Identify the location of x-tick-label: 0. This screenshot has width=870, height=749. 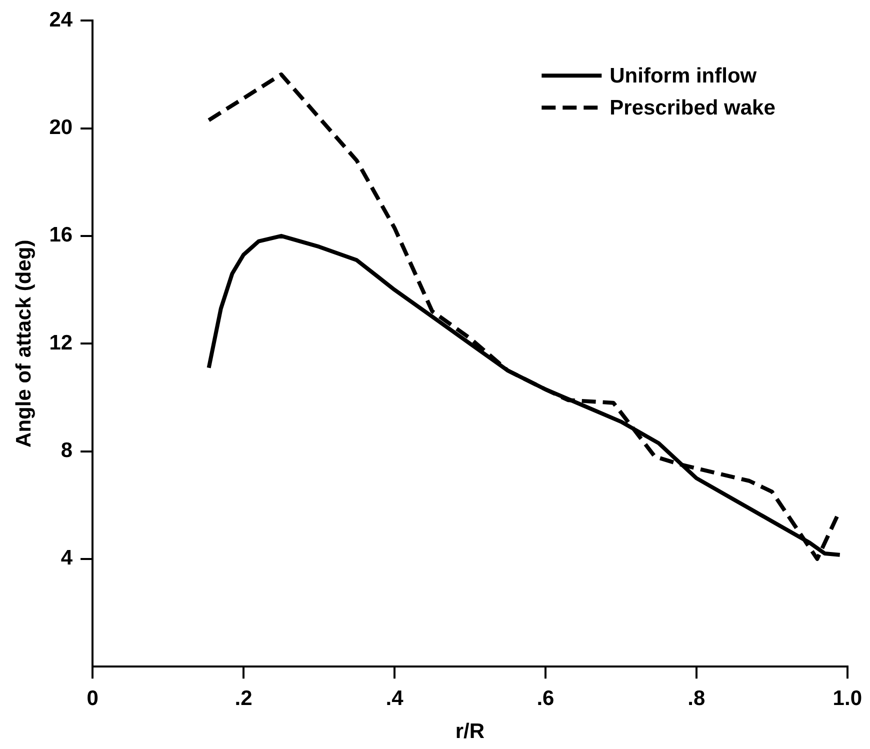
(92, 698).